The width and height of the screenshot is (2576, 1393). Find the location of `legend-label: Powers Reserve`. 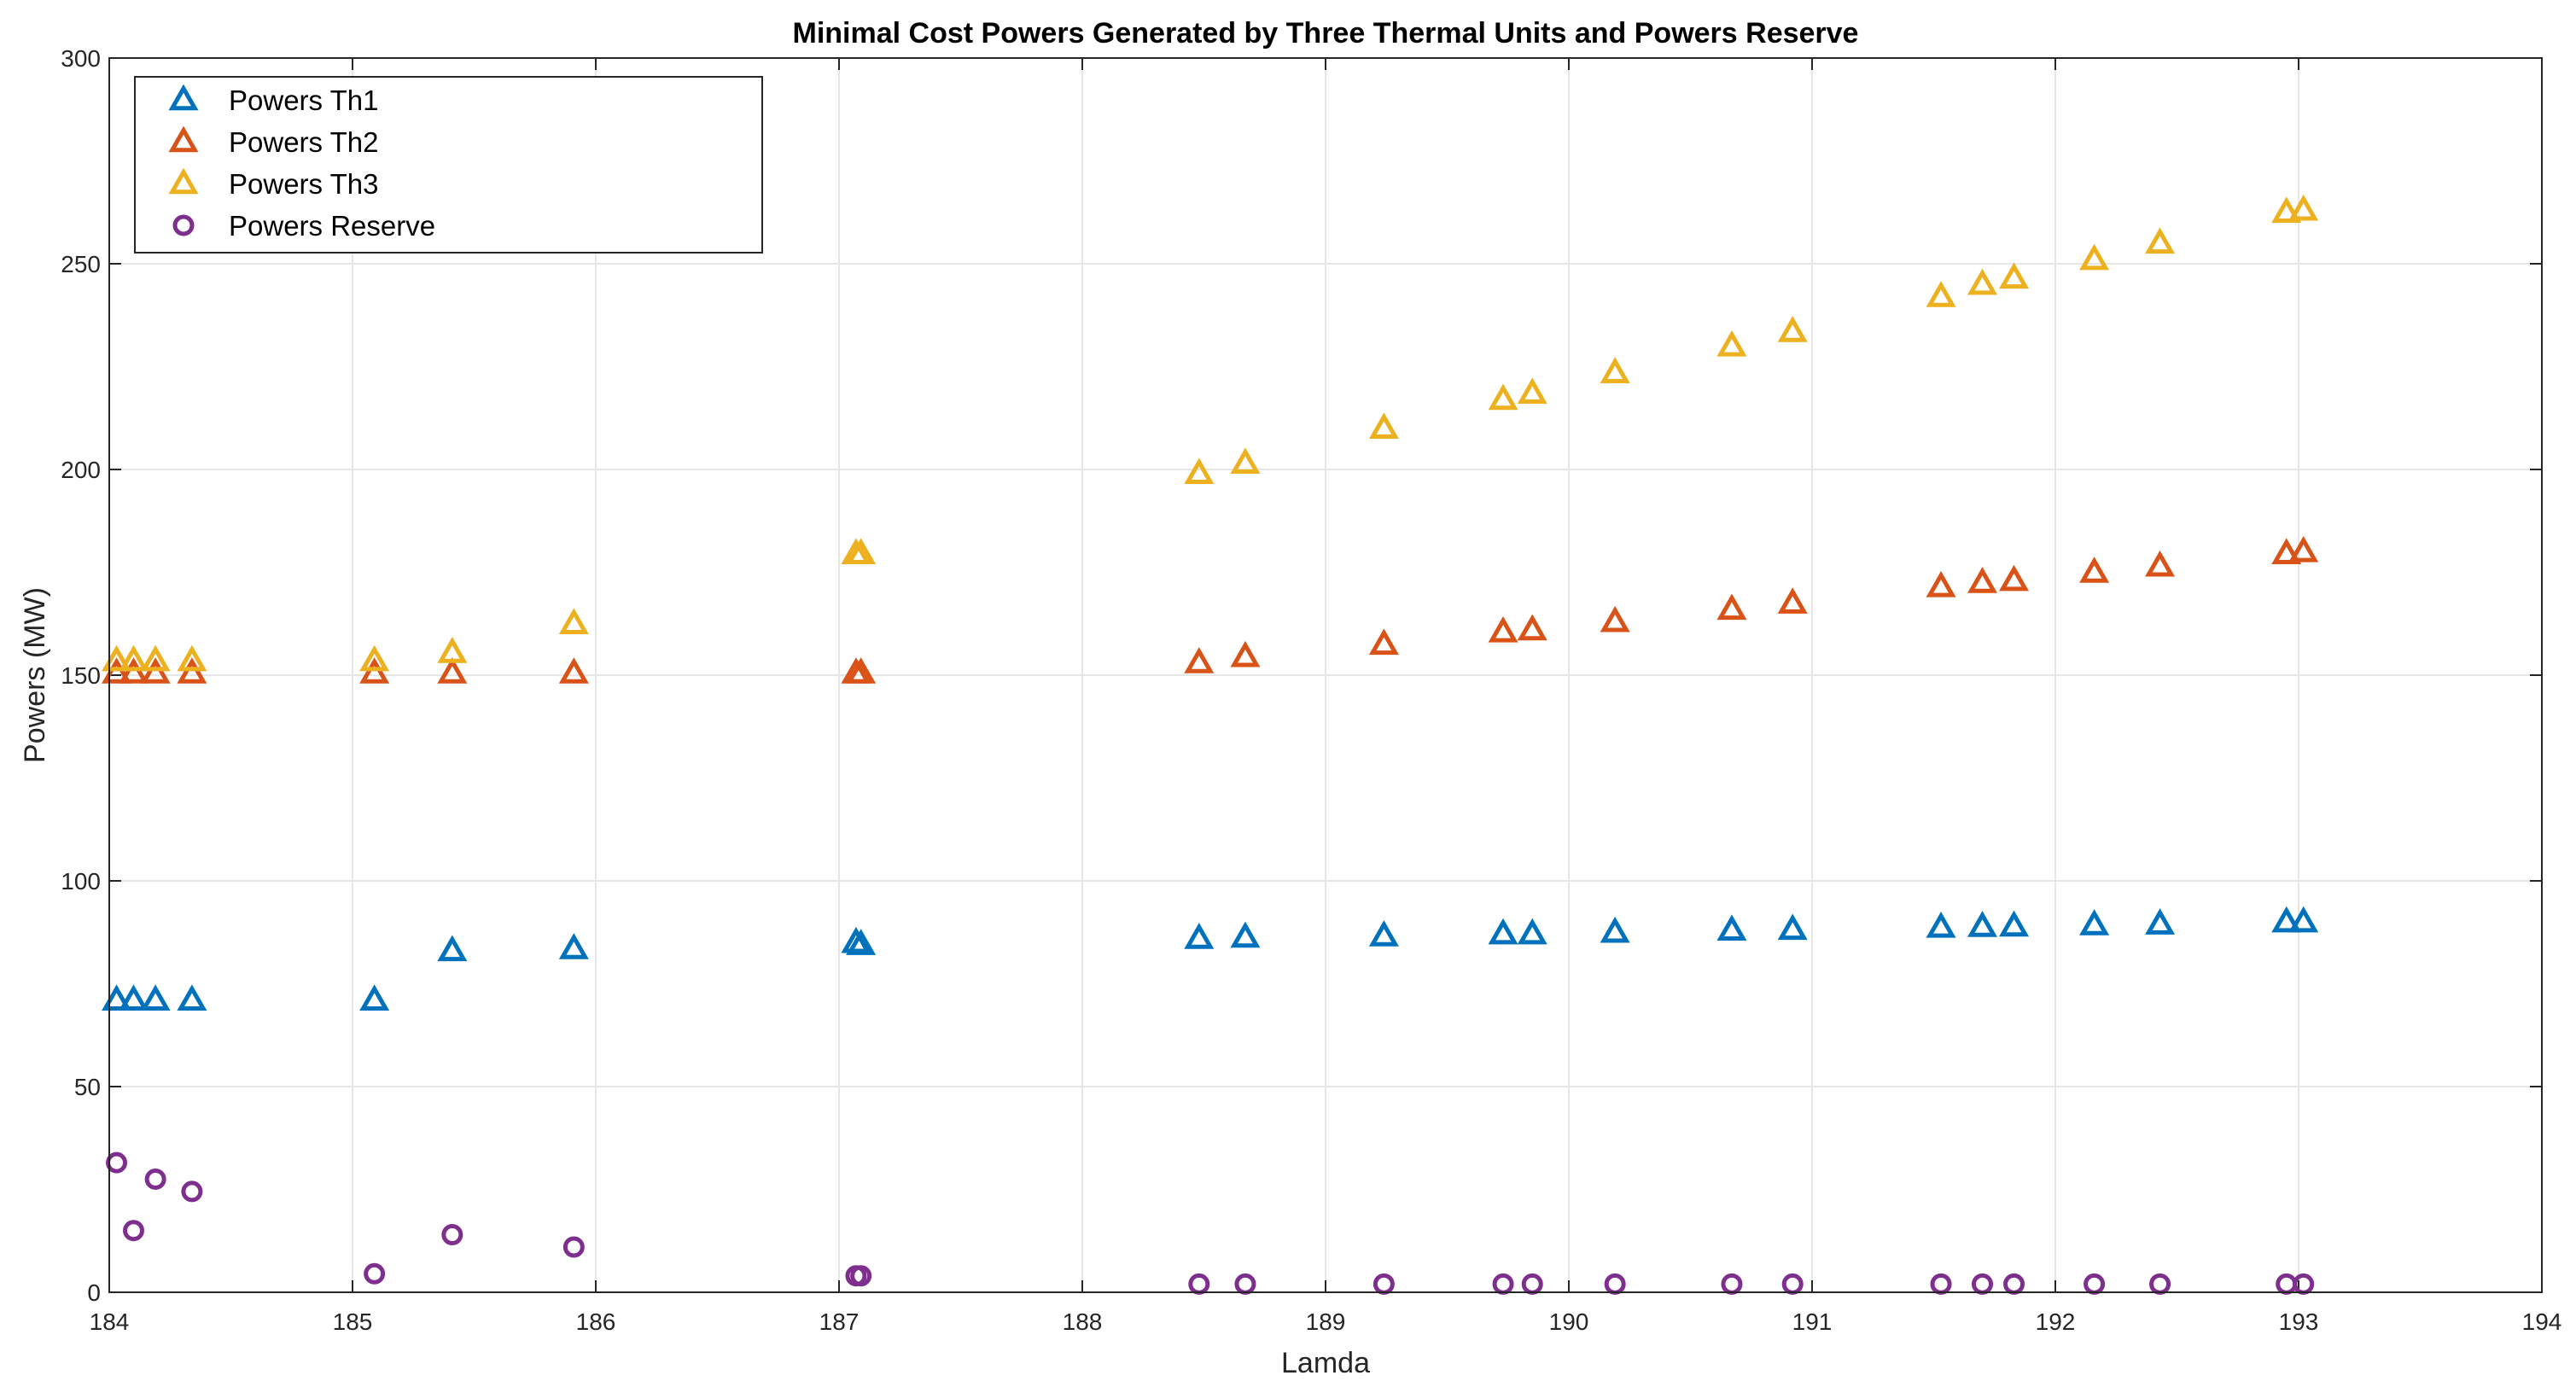

legend-label: Powers Reserve is located at coordinates (332, 226).